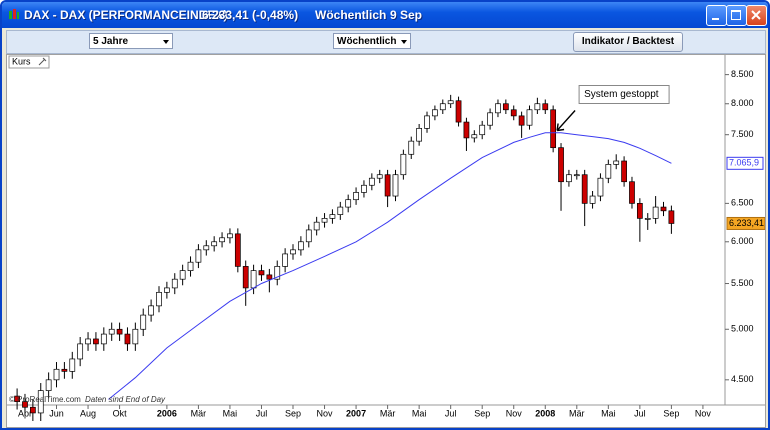  Describe the element at coordinates (42, 61) in the screenshot. I see `wrench-icon` at that location.